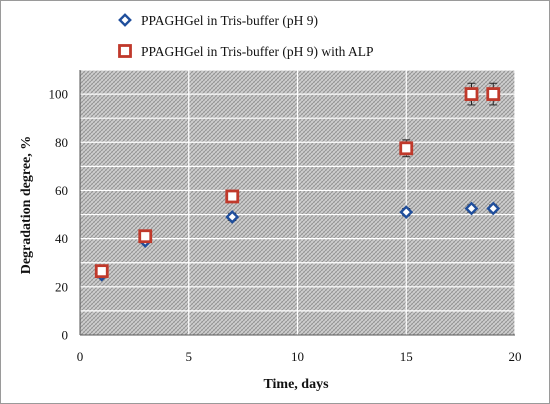 The height and width of the screenshot is (404, 550). What do you see at coordinates (406, 356) in the screenshot?
I see `x-tick-label: 15` at bounding box center [406, 356].